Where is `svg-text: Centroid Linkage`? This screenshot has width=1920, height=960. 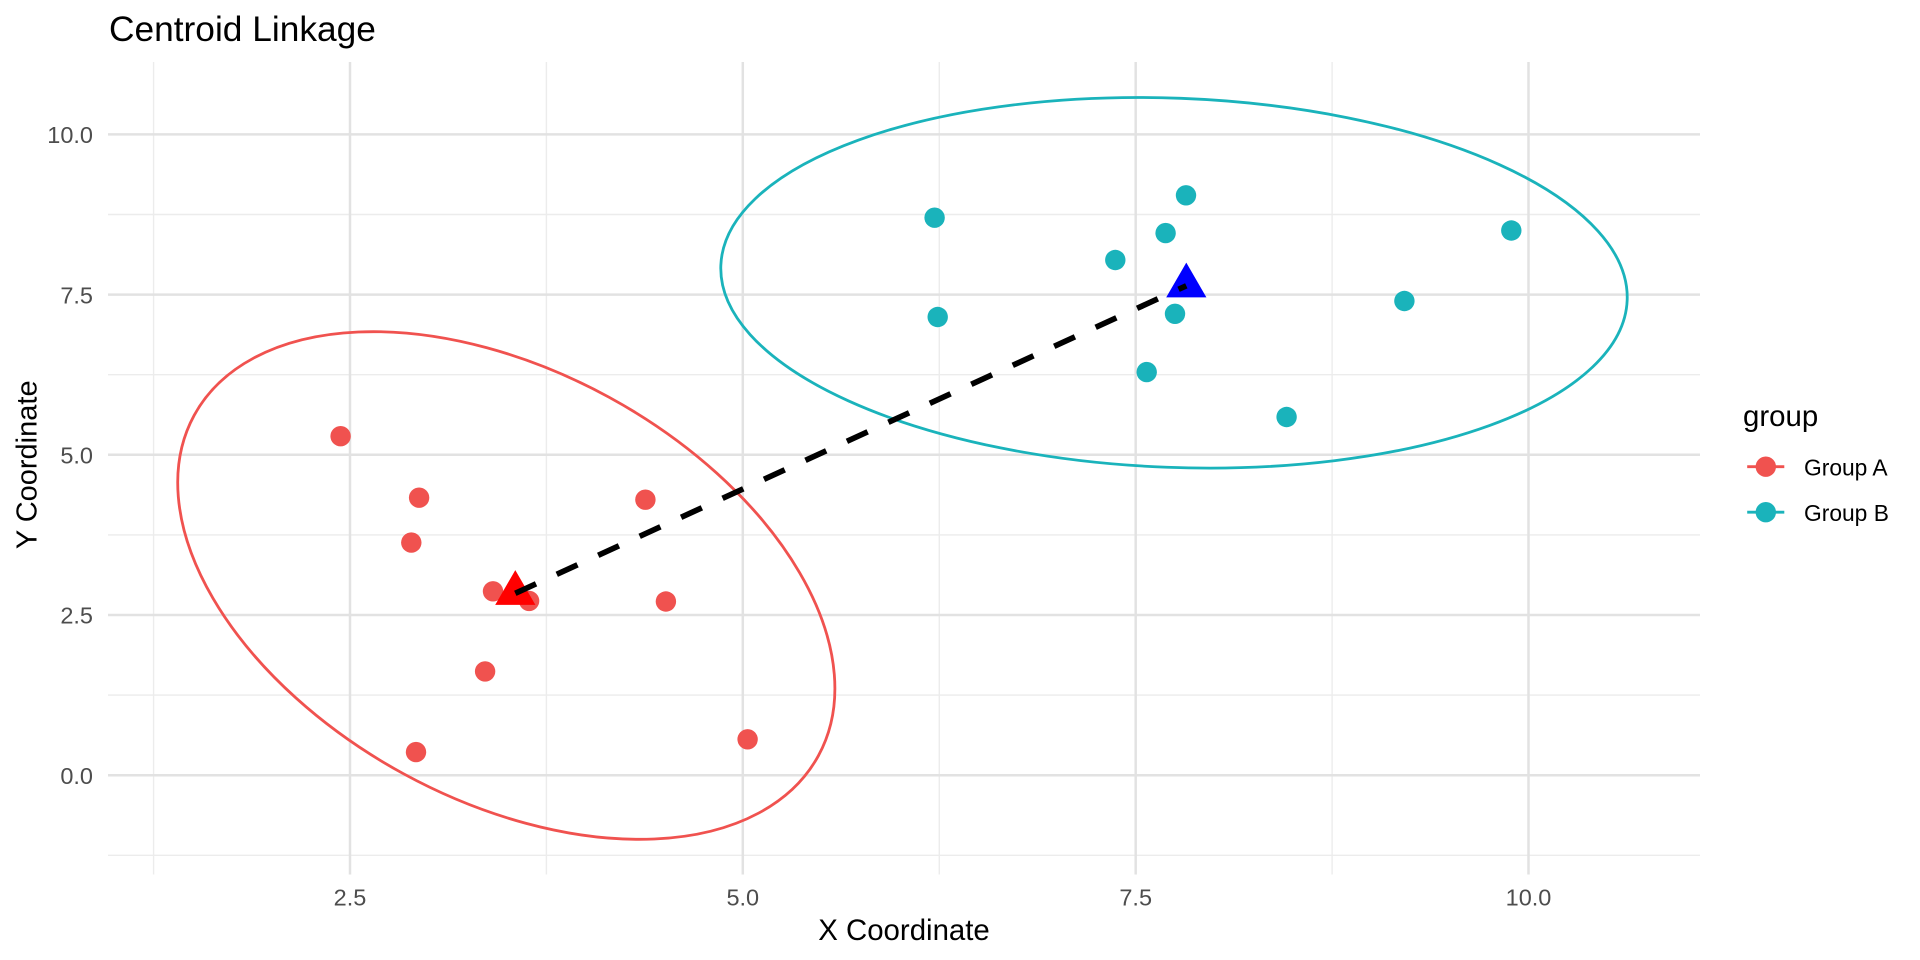 svg-text: Centroid Linkage is located at coordinates (242, 29).